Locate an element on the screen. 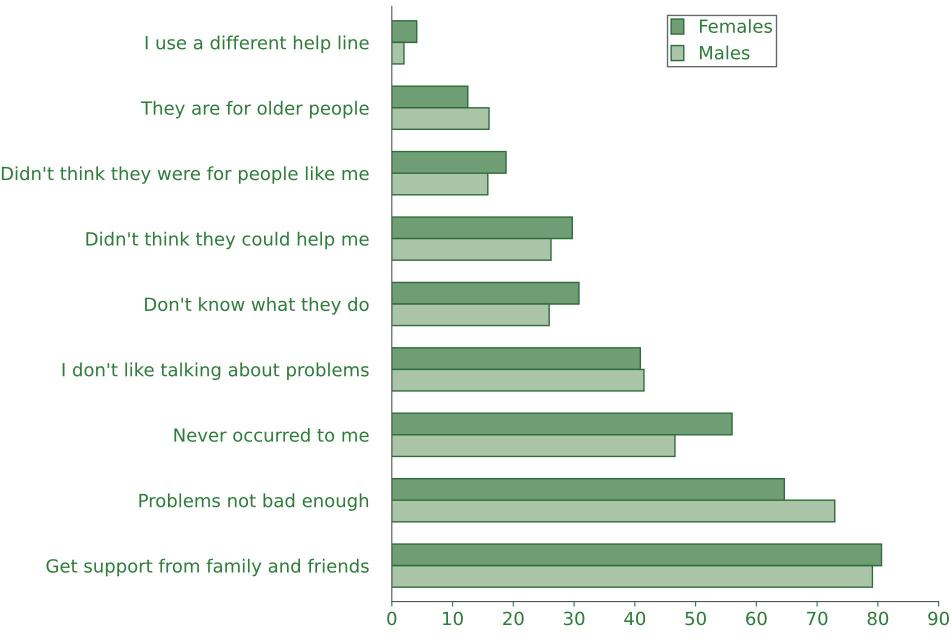  x-tick-label: 10 is located at coordinates (453, 619).